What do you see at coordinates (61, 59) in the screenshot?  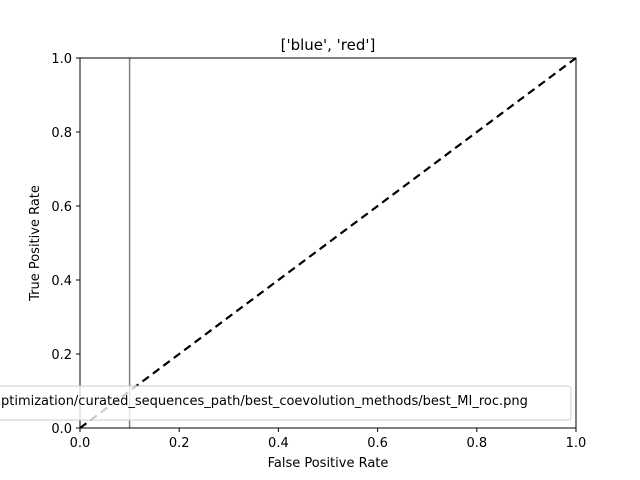 I see `y-tick-label: 1.0` at bounding box center [61, 59].